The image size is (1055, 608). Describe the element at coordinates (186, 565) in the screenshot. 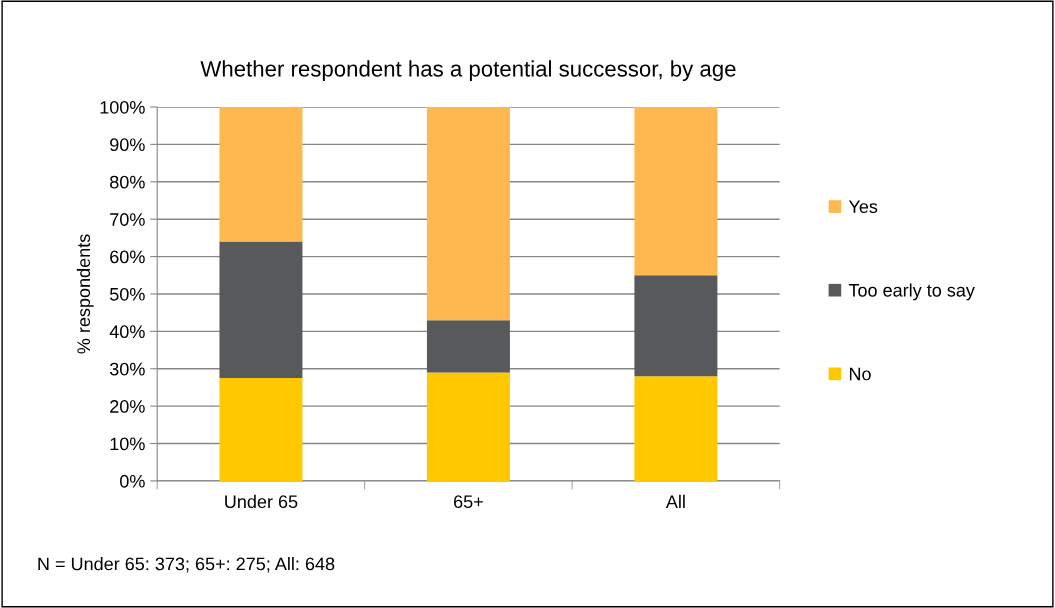

I see `text: N = Under 65: 373; 65+: 275; All: 648` at that location.